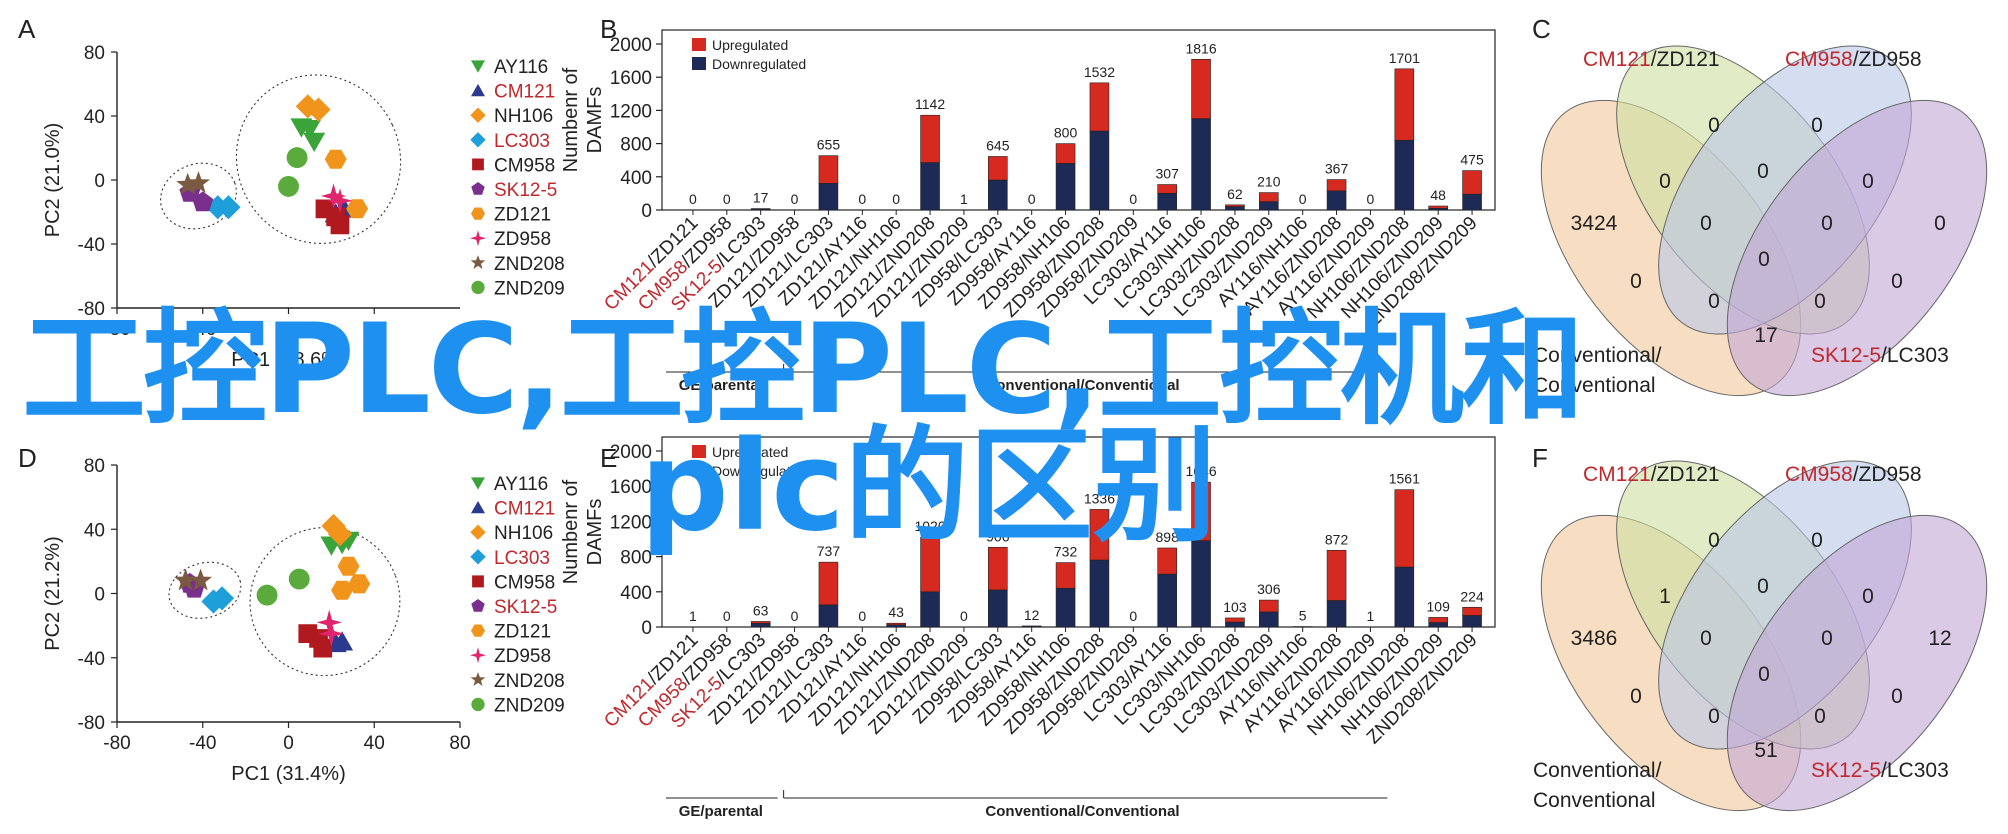  What do you see at coordinates (1765, 335) in the screenshot?
I see `venn-region-value: 17` at bounding box center [1765, 335].